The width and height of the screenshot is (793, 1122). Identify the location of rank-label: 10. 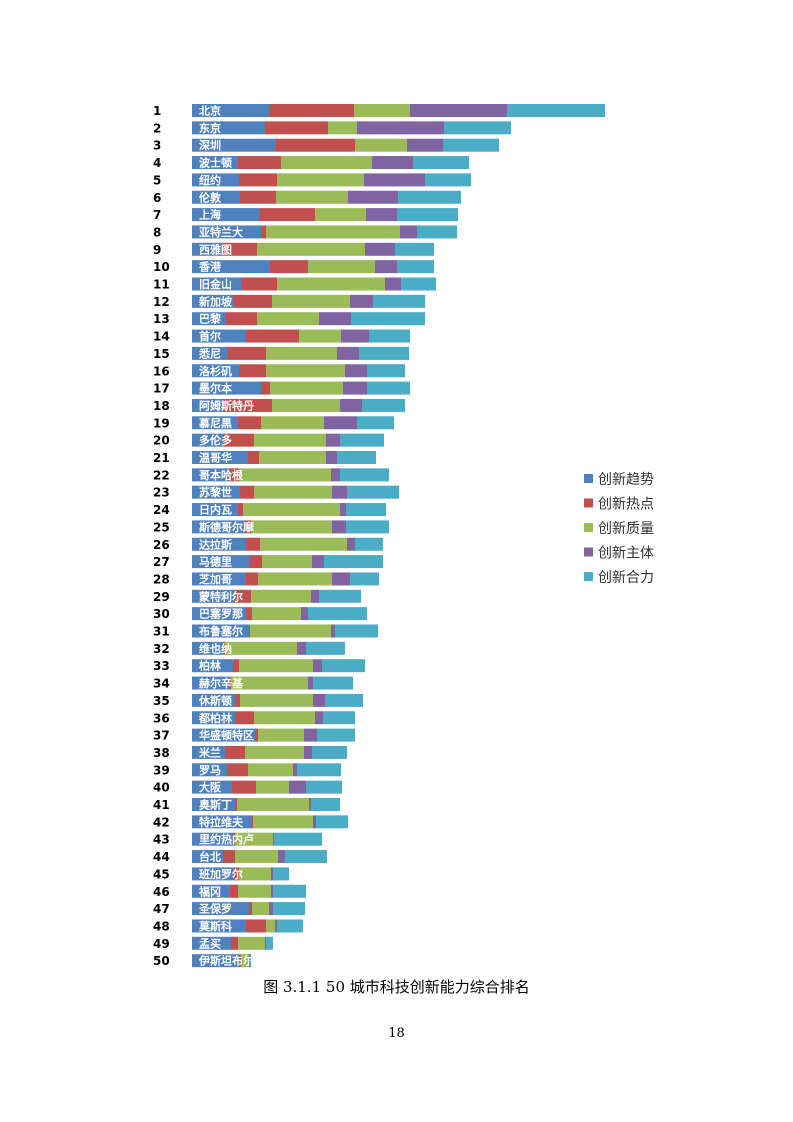
(161, 267).